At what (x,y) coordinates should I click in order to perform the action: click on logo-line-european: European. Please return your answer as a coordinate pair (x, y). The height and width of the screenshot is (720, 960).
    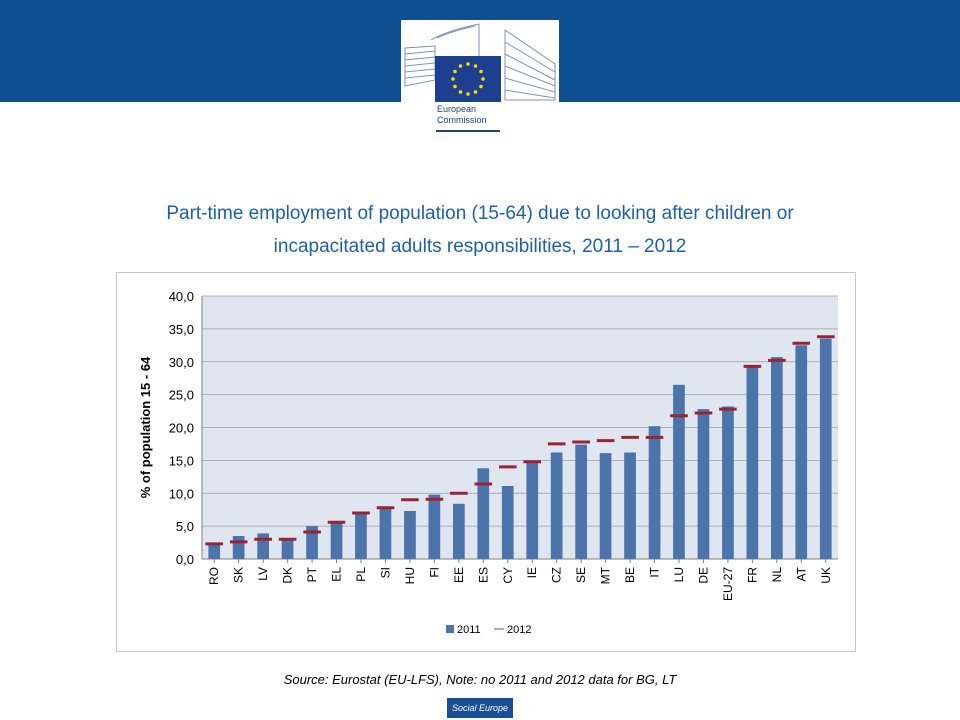
    Looking at the image, I should click on (457, 109).